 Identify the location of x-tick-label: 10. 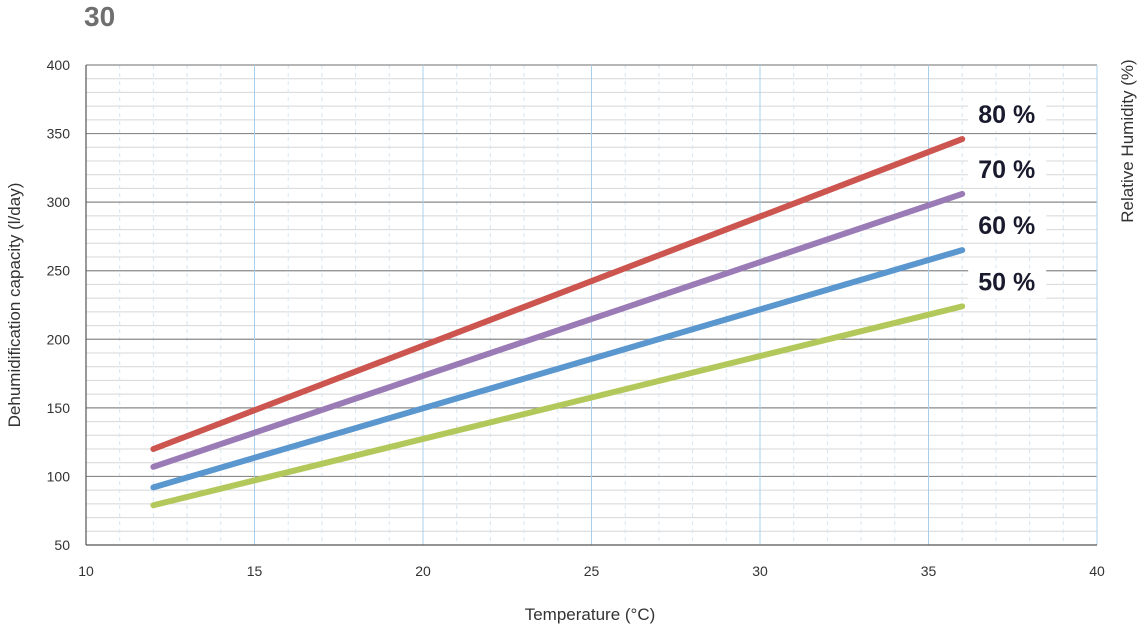
(86, 571).